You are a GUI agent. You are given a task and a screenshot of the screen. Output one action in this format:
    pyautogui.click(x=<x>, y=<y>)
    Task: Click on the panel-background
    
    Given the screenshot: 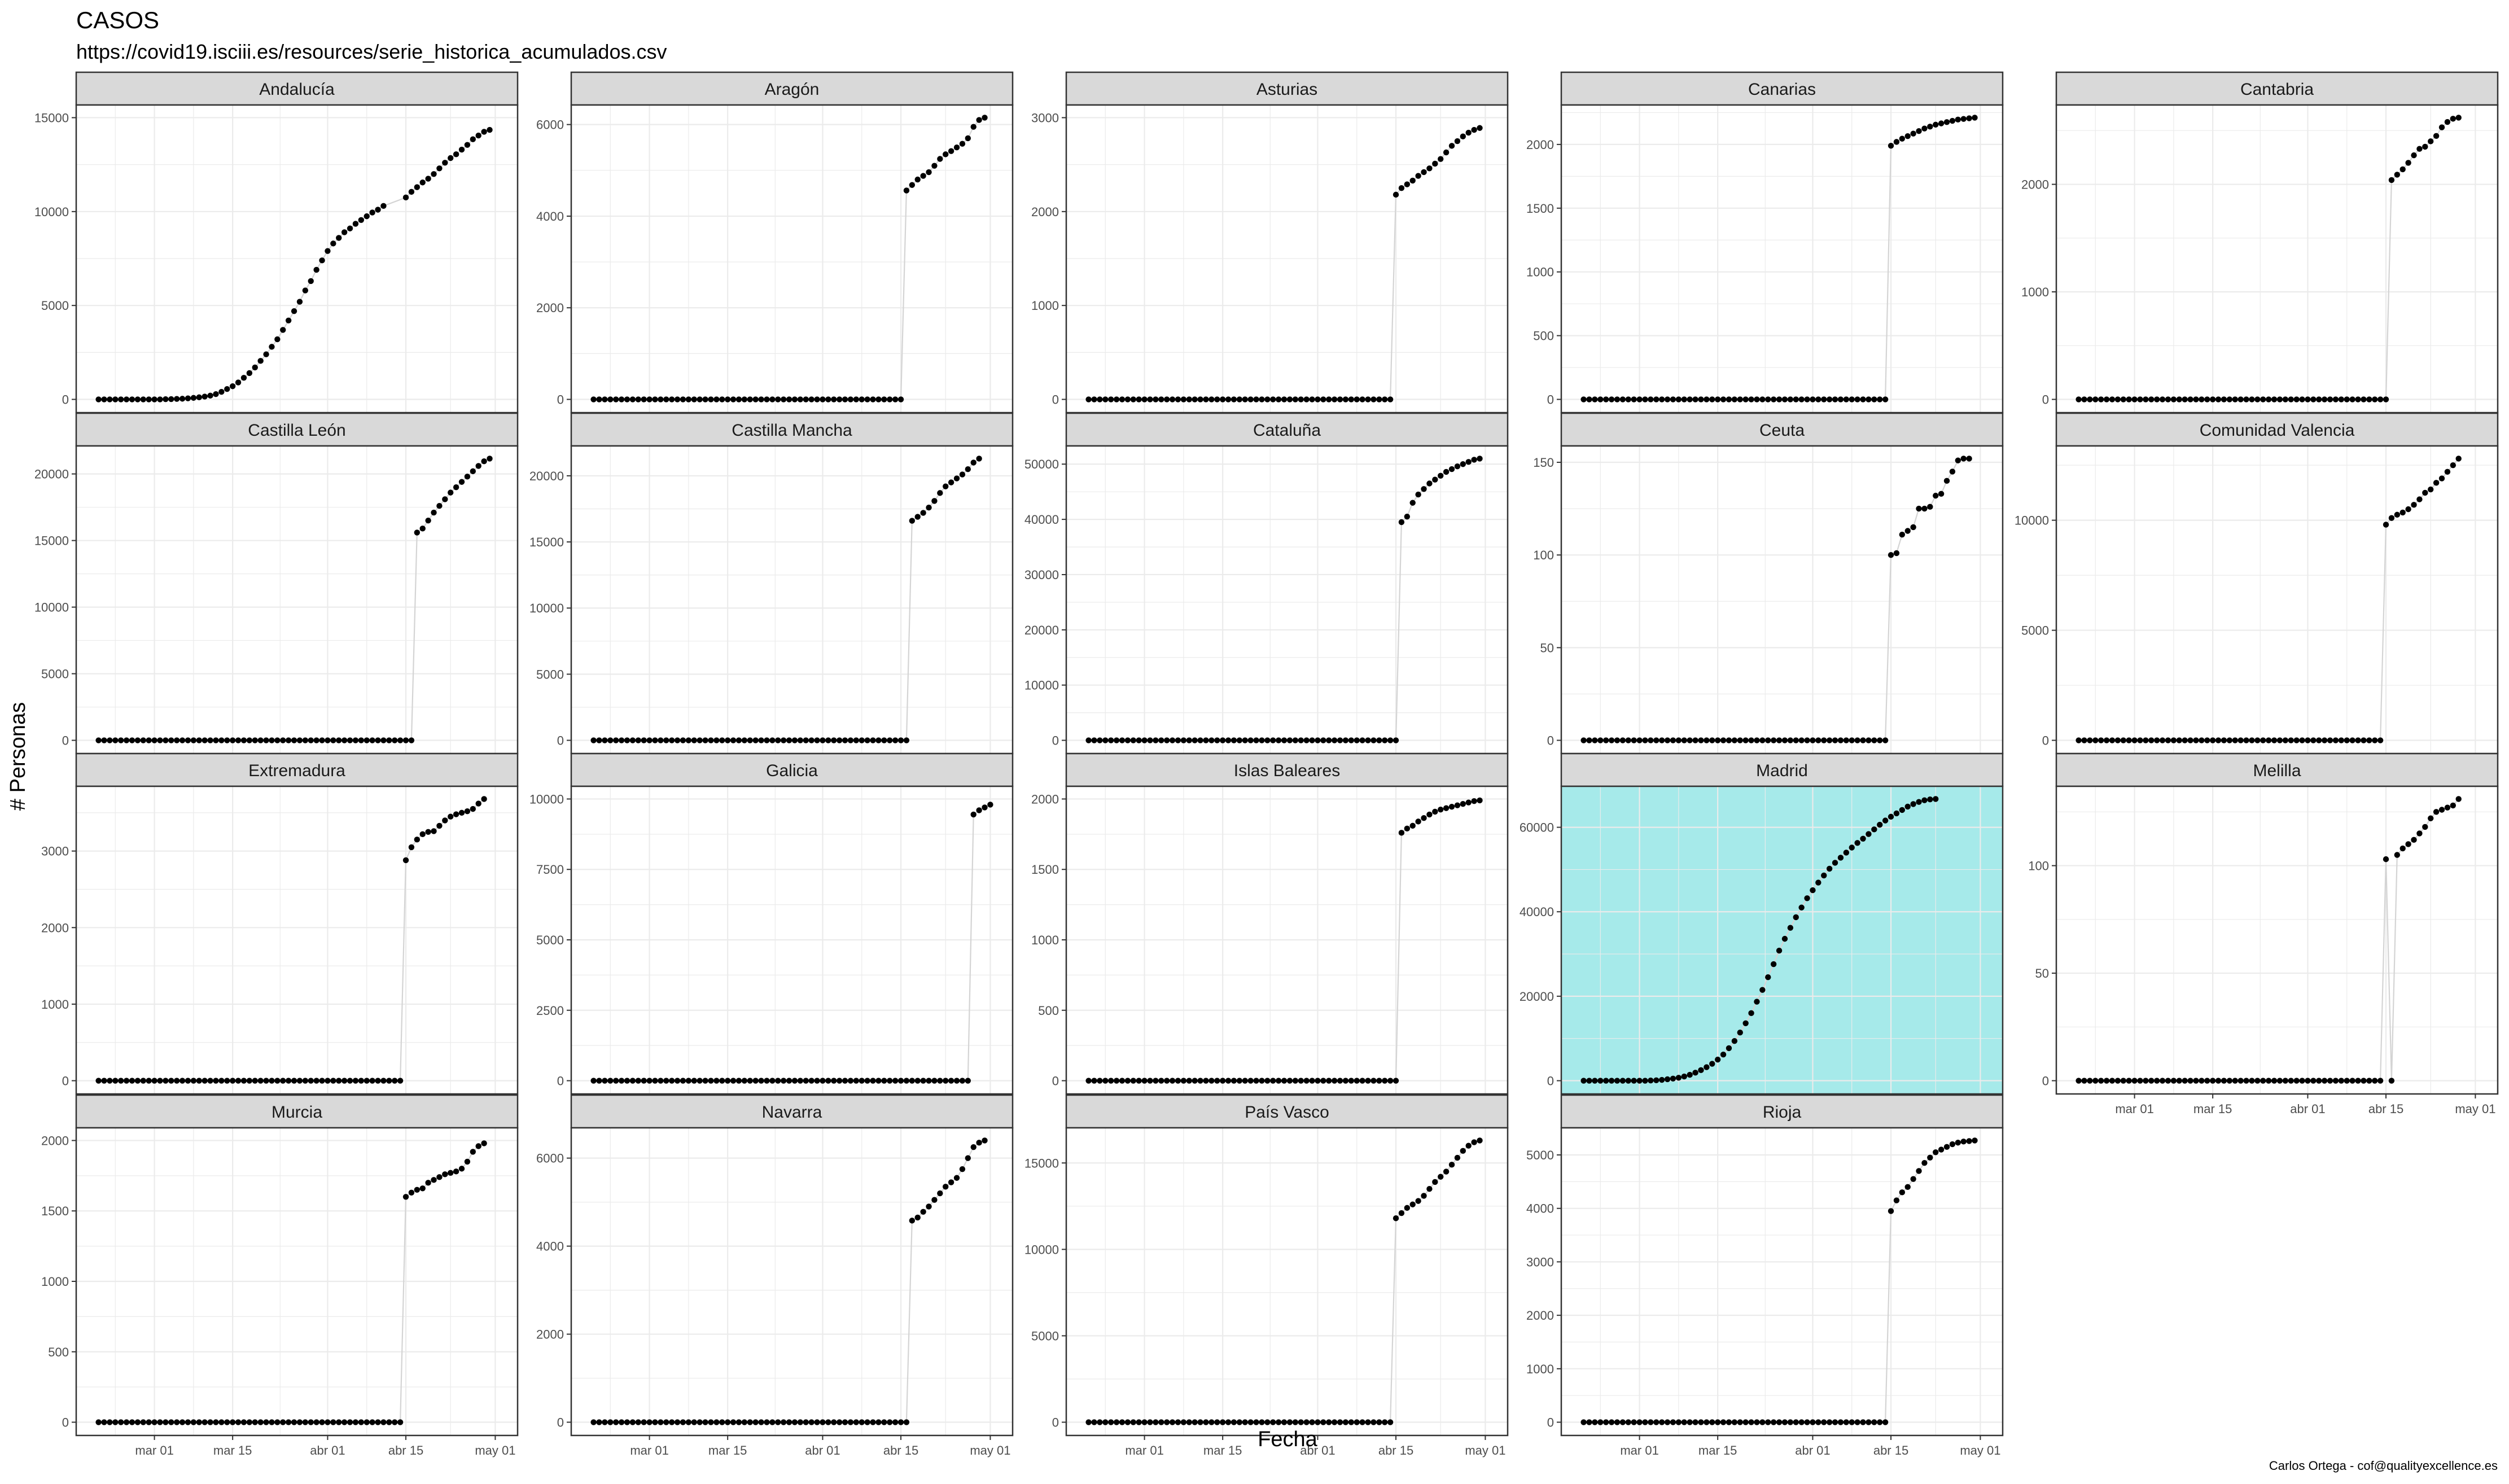 What is the action you would take?
    pyautogui.click(x=1287, y=600)
    